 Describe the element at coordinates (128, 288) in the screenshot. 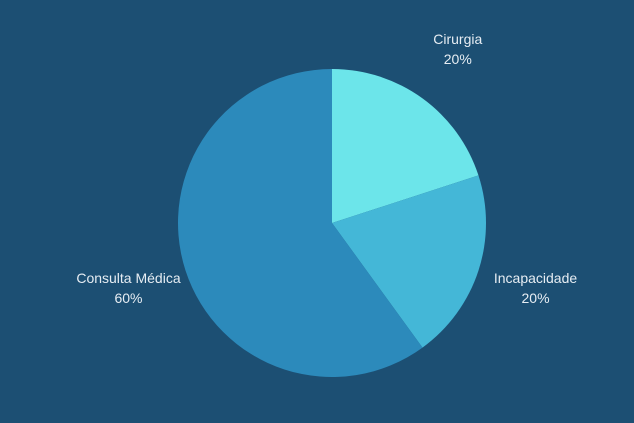

I see `slice-label-consulta-medica: Consulta Médica 60%` at that location.